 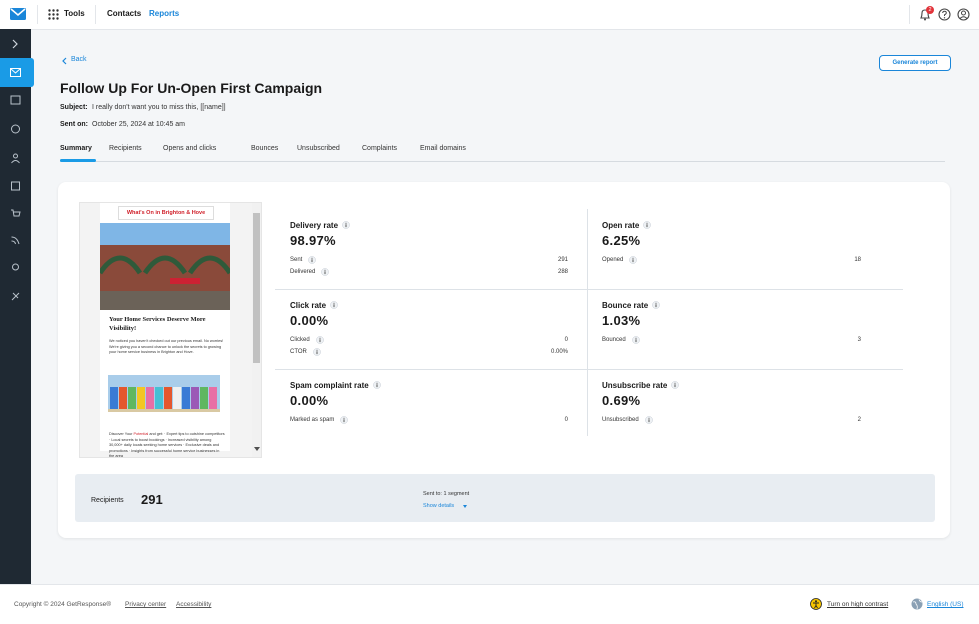 I want to click on account-icon, so click(x=963, y=14).